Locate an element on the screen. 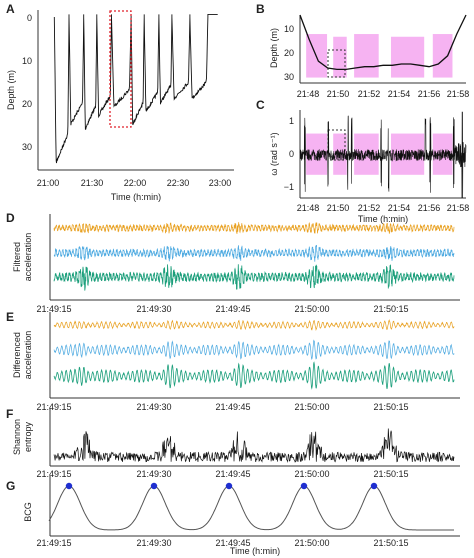 This screenshot has height=558, width=474. panel-a-xtick-4: 22:30 is located at coordinates (178, 183).